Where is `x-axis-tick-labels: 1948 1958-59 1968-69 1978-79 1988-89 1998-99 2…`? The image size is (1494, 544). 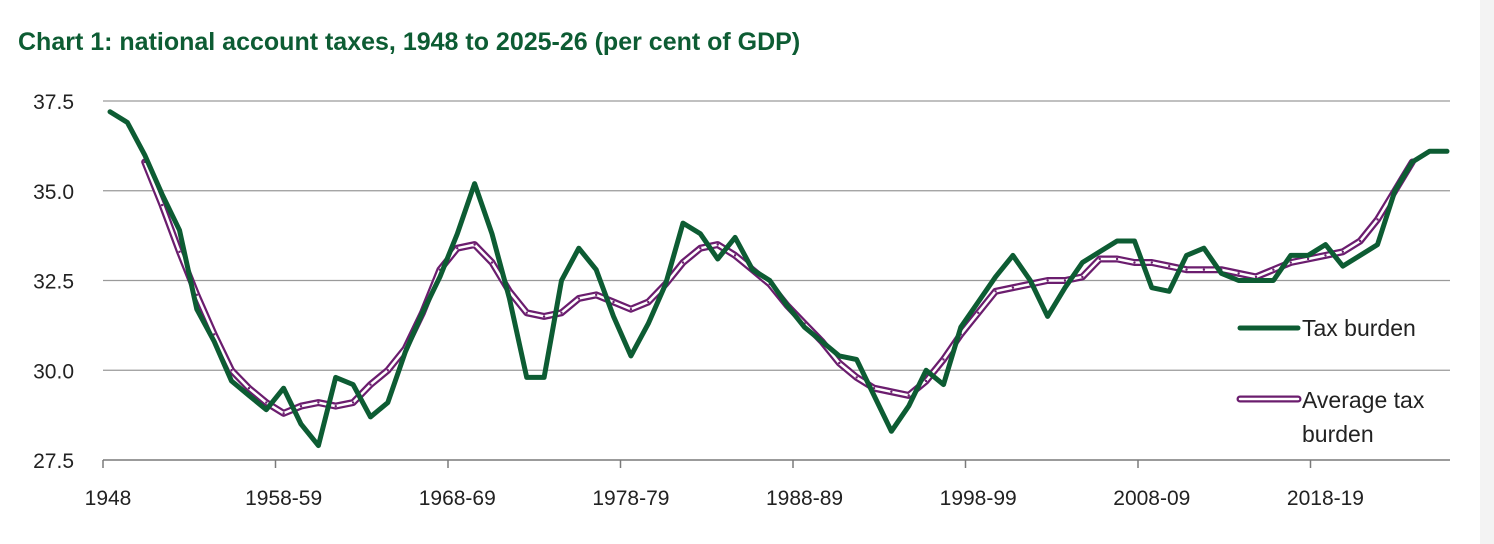 x-axis-tick-labels: 1948 1958-59 1968-69 1978-79 1988-89 1998-99 2… is located at coordinates (724, 498).